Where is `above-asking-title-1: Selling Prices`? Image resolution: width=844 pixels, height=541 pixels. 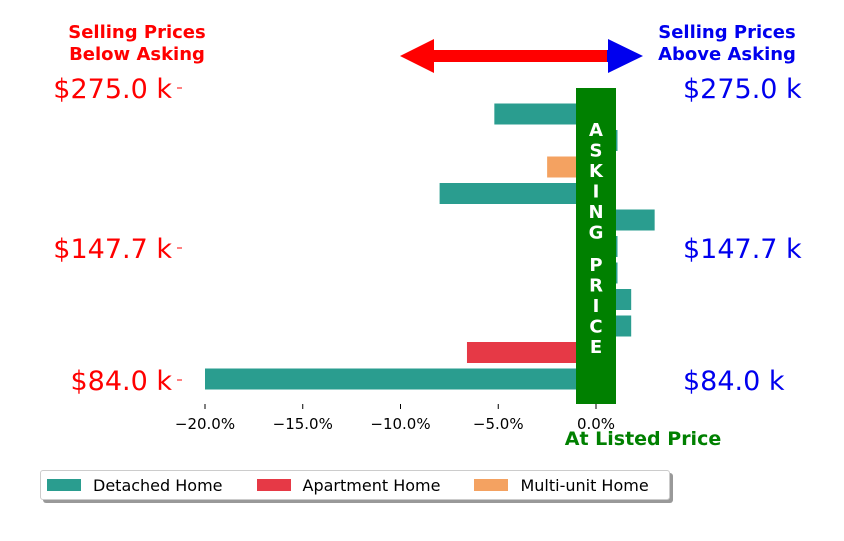
above-asking-title-1: Selling Prices is located at coordinates (726, 32).